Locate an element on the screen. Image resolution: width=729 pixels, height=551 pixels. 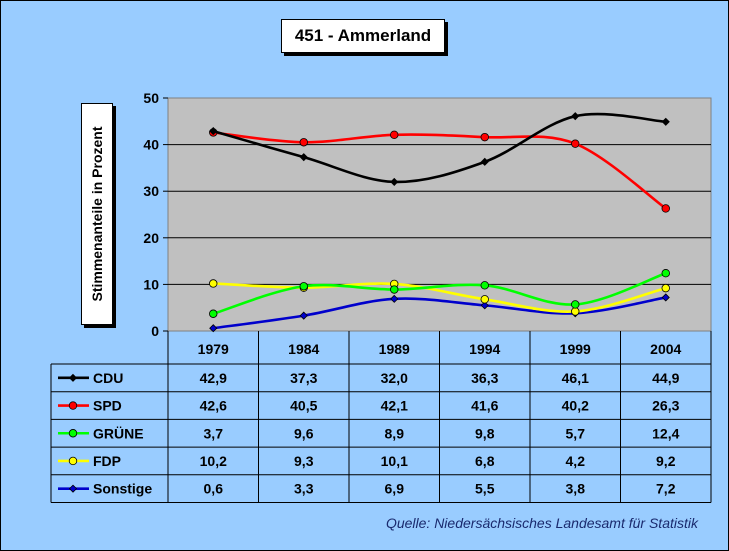
data-label: 12,4 is located at coordinates (665, 433).